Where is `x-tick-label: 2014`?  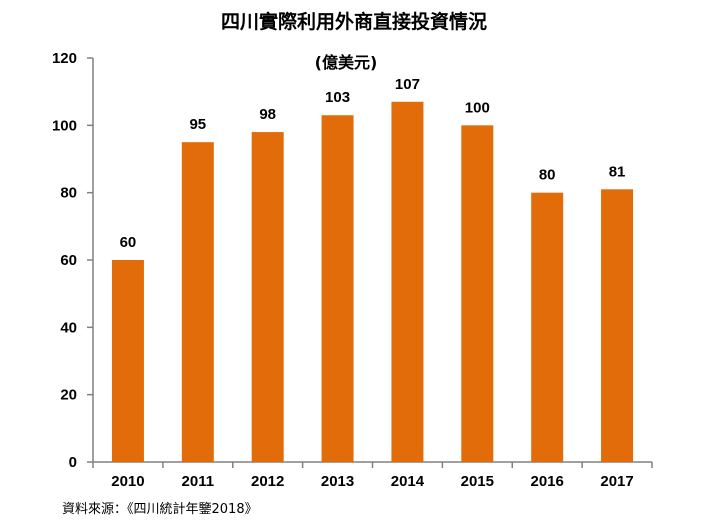
x-tick-label: 2014 is located at coordinates (408, 481).